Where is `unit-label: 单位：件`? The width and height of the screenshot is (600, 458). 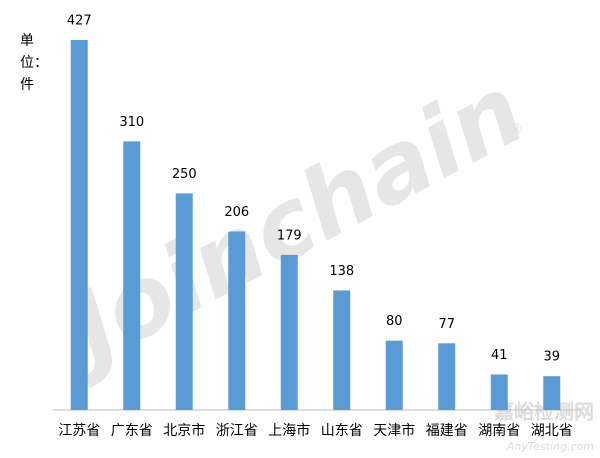 unit-label: 单位：件 is located at coordinates (34, 63).